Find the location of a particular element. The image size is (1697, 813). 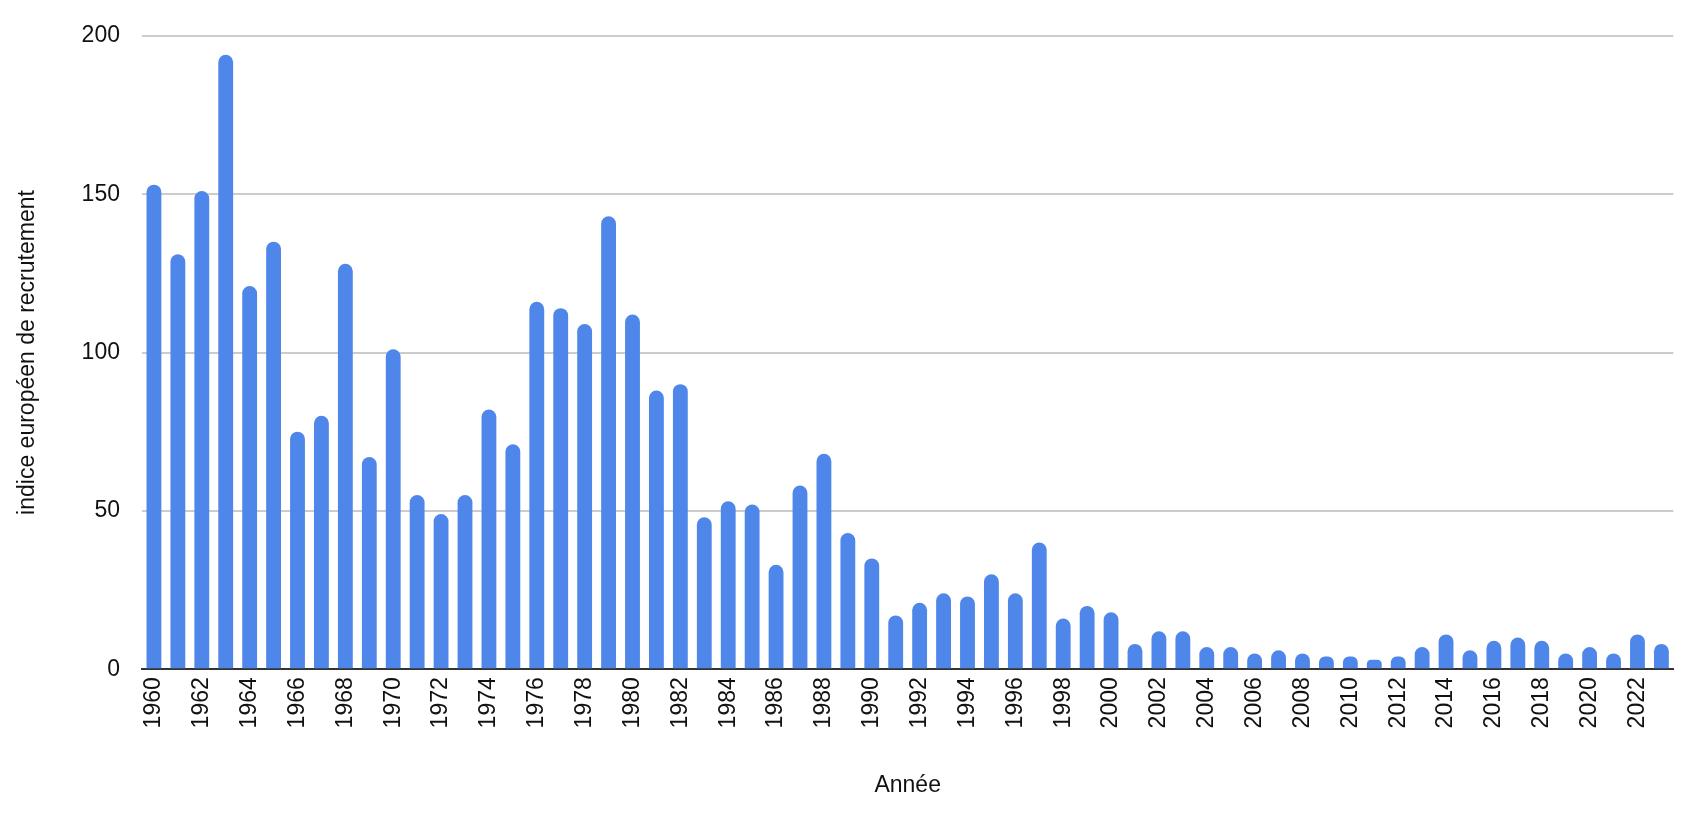

y-tick-label: 150 is located at coordinates (100, 192).